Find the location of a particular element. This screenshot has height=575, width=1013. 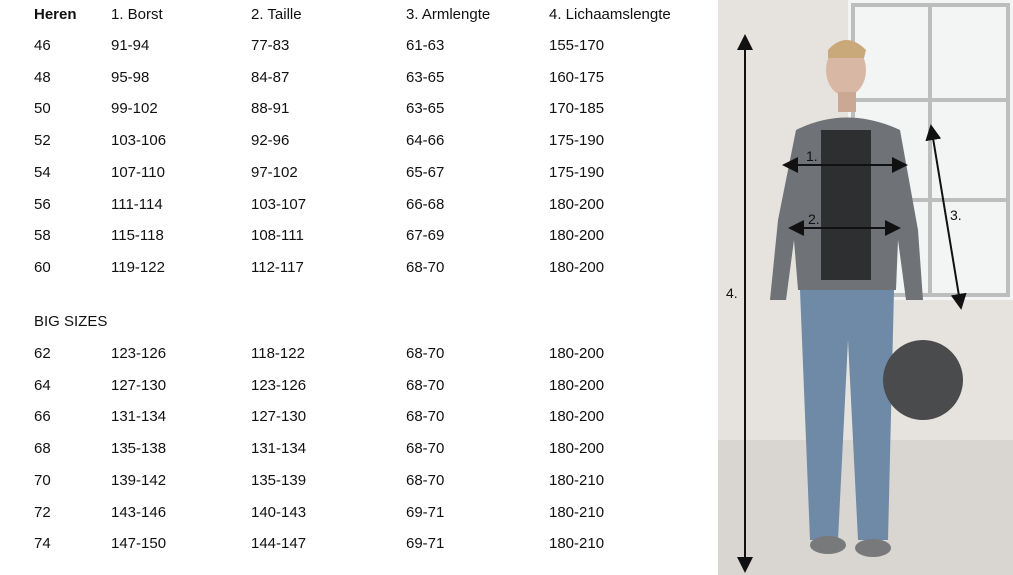

cell-taille: 127-130 is located at coordinates (279, 417).